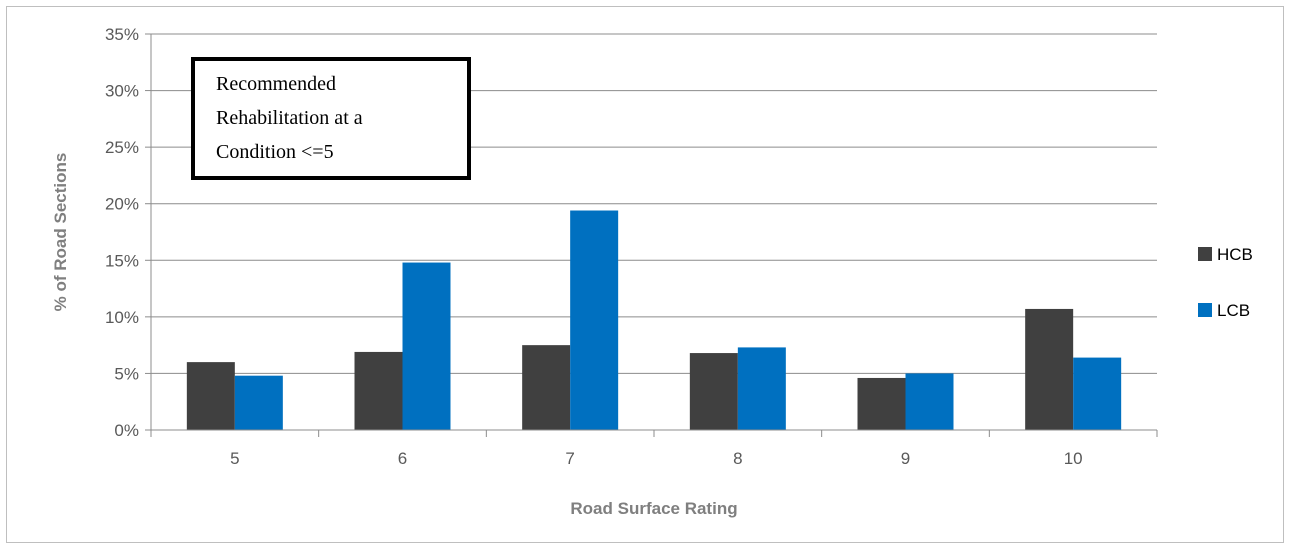 This screenshot has width=1294, height=550. Describe the element at coordinates (60, 232) in the screenshot. I see `y-axis-title: % of Road Sections` at that location.